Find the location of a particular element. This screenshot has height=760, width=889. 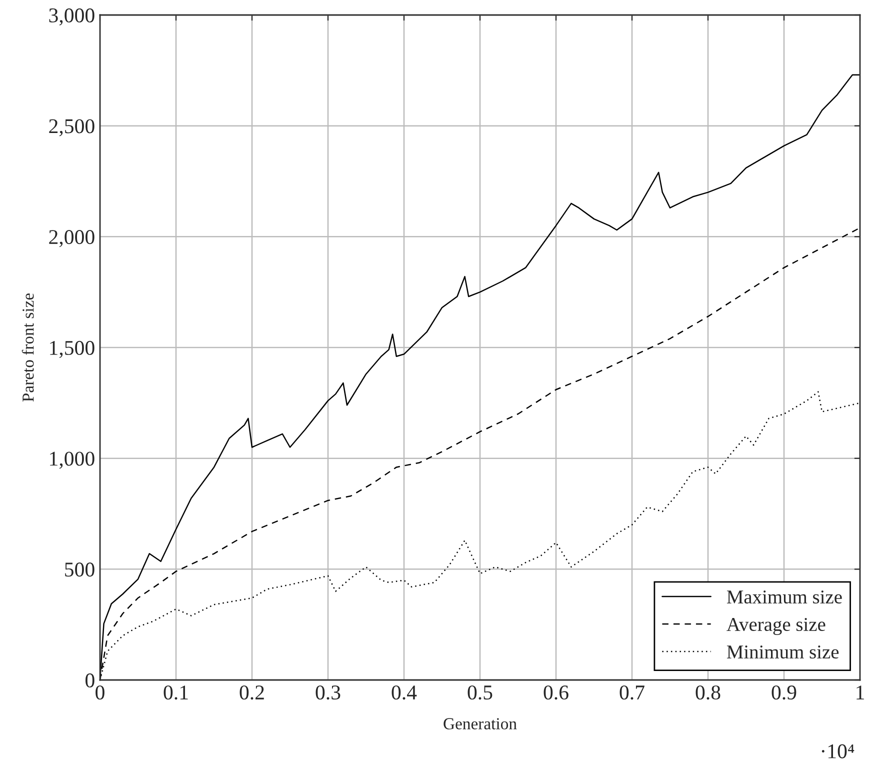

x-tick-label: 0.1 is located at coordinates (176, 692).